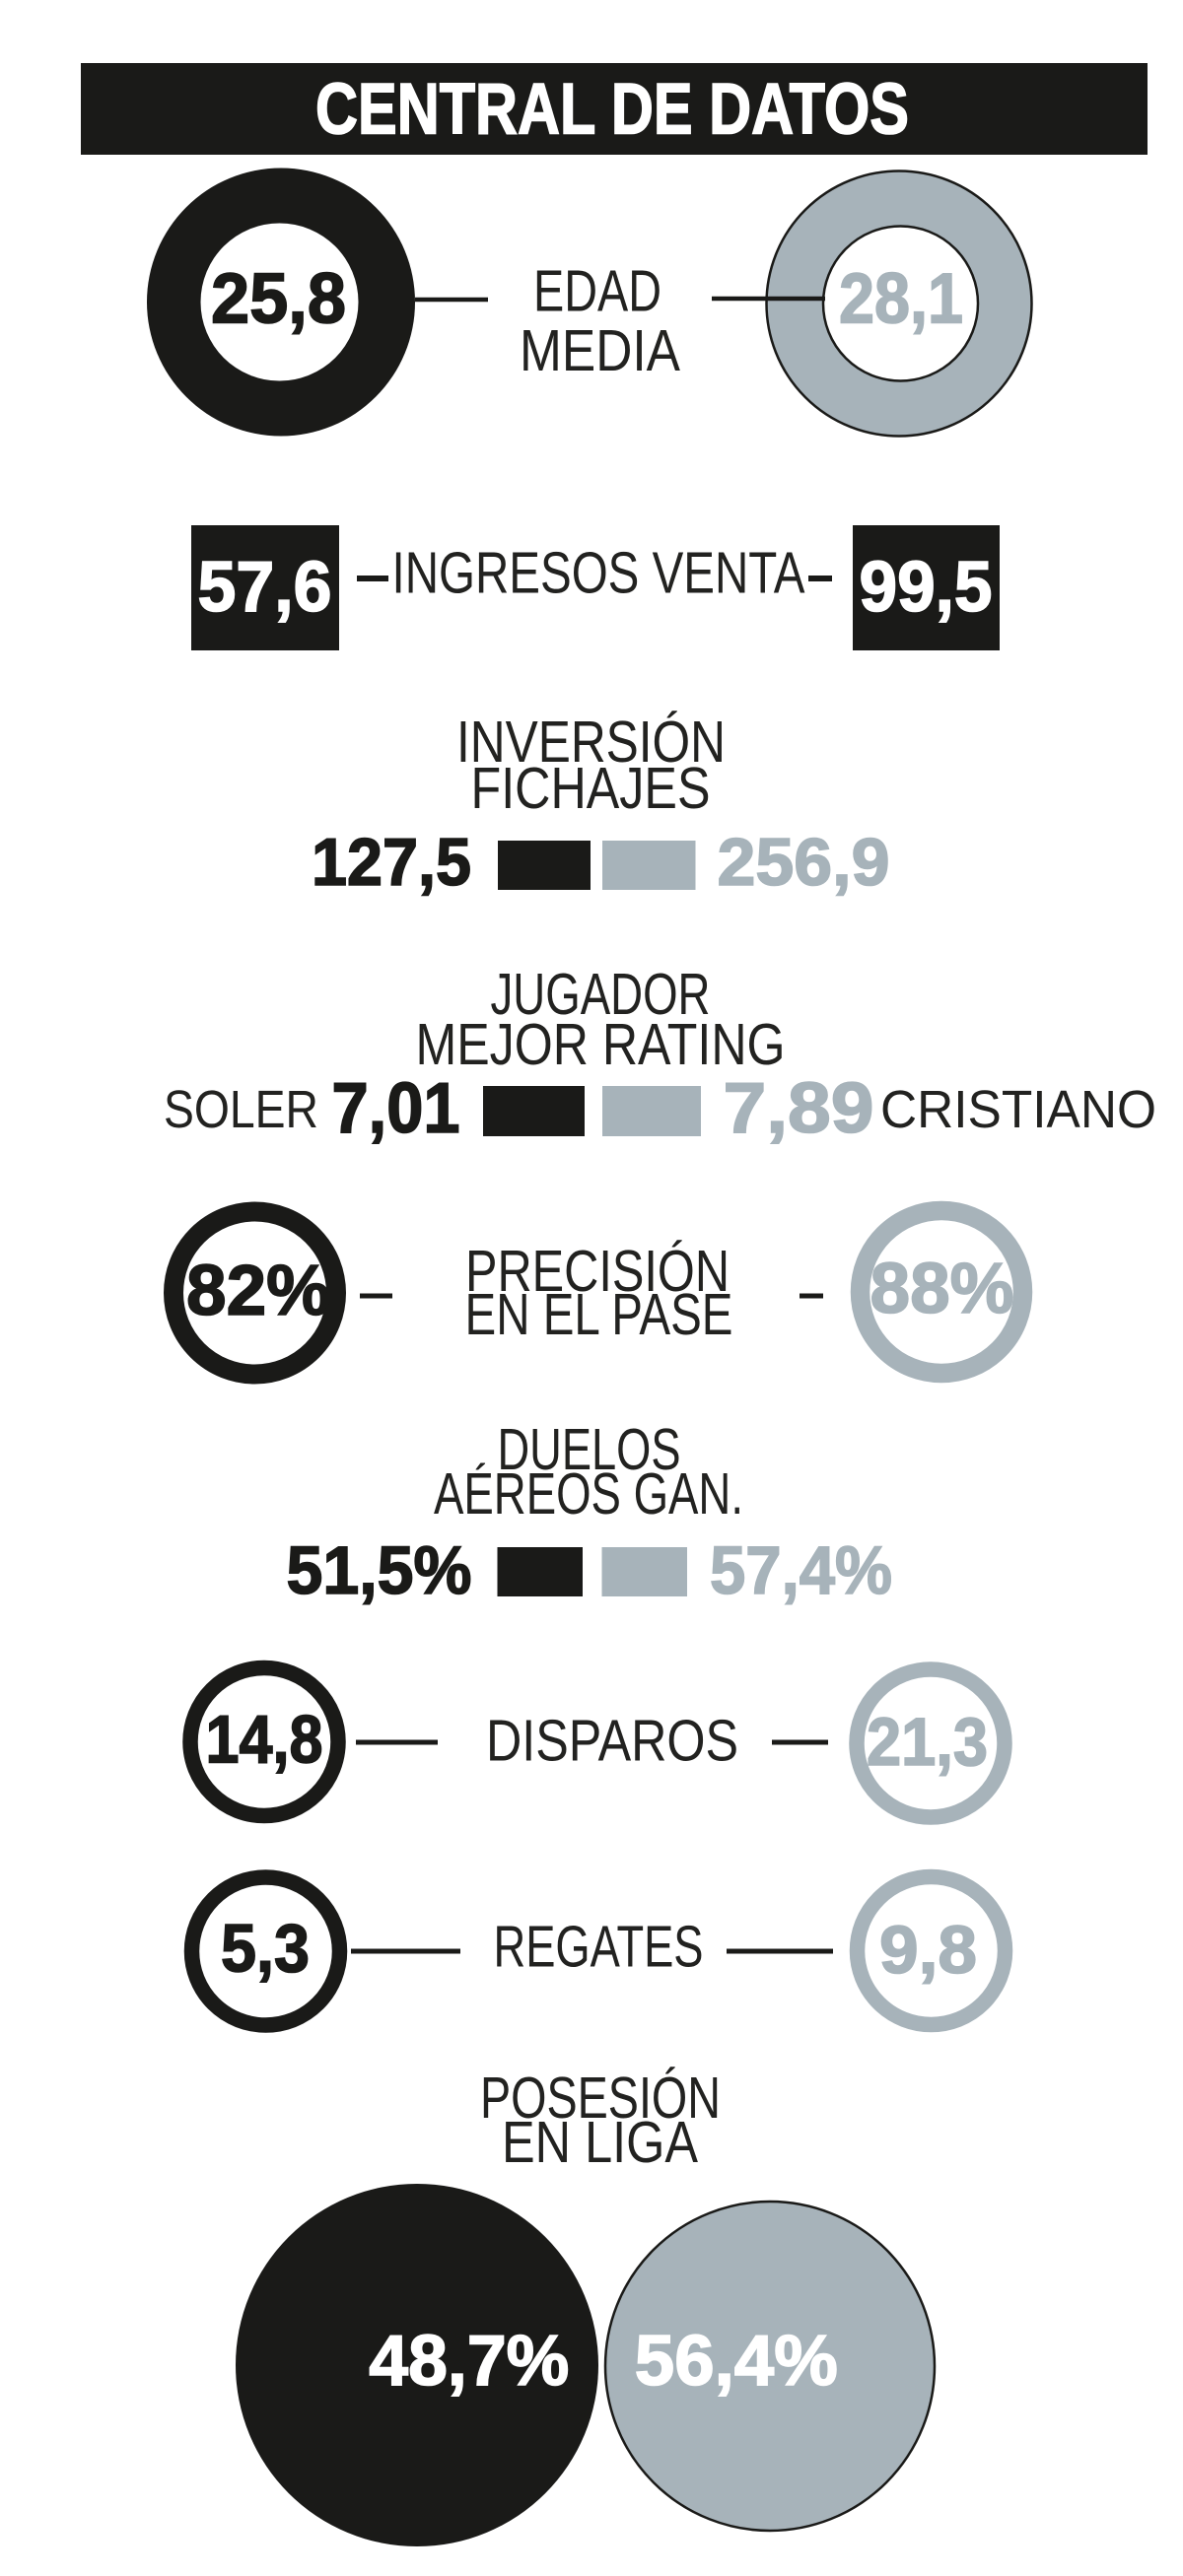  What do you see at coordinates (379, 1570) in the screenshot?
I see `svg-text: 51,5%` at bounding box center [379, 1570].